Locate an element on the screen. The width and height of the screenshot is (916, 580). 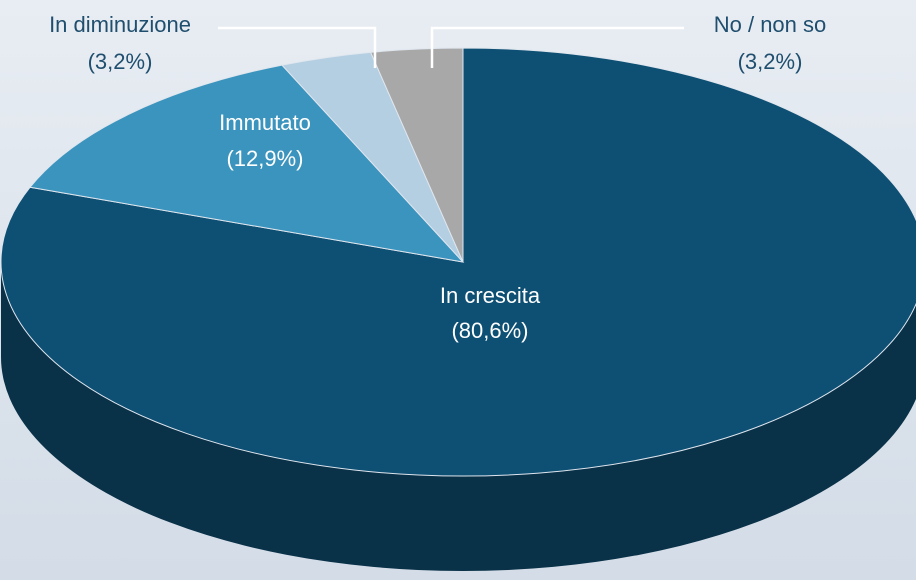
slice-label: Immutato is located at coordinates (265, 122).